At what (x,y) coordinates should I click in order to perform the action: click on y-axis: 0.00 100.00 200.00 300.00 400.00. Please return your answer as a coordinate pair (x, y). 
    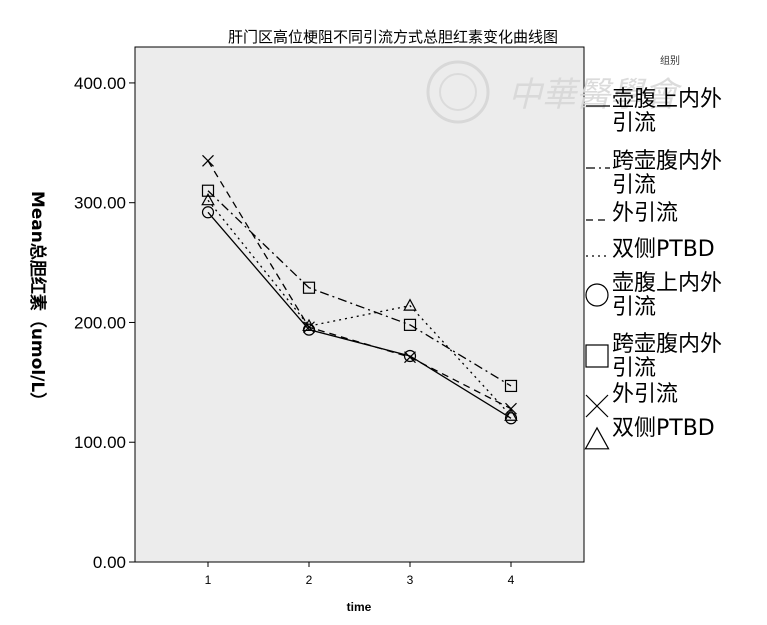
    Looking at the image, I should click on (104, 323).